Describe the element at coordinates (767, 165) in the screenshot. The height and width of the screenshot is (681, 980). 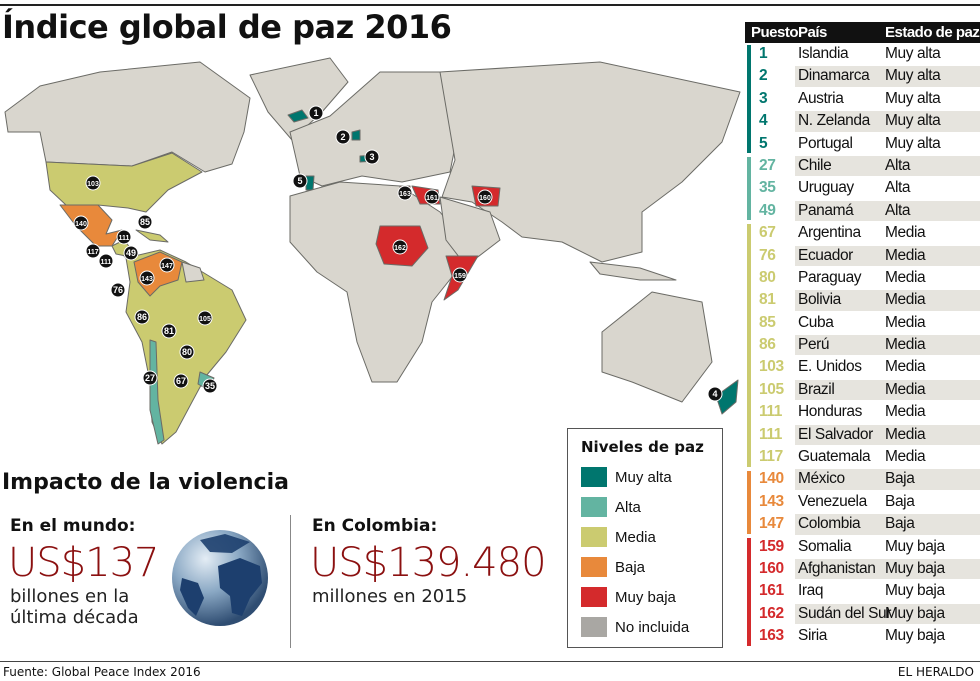
I see `rank: 27` at that location.